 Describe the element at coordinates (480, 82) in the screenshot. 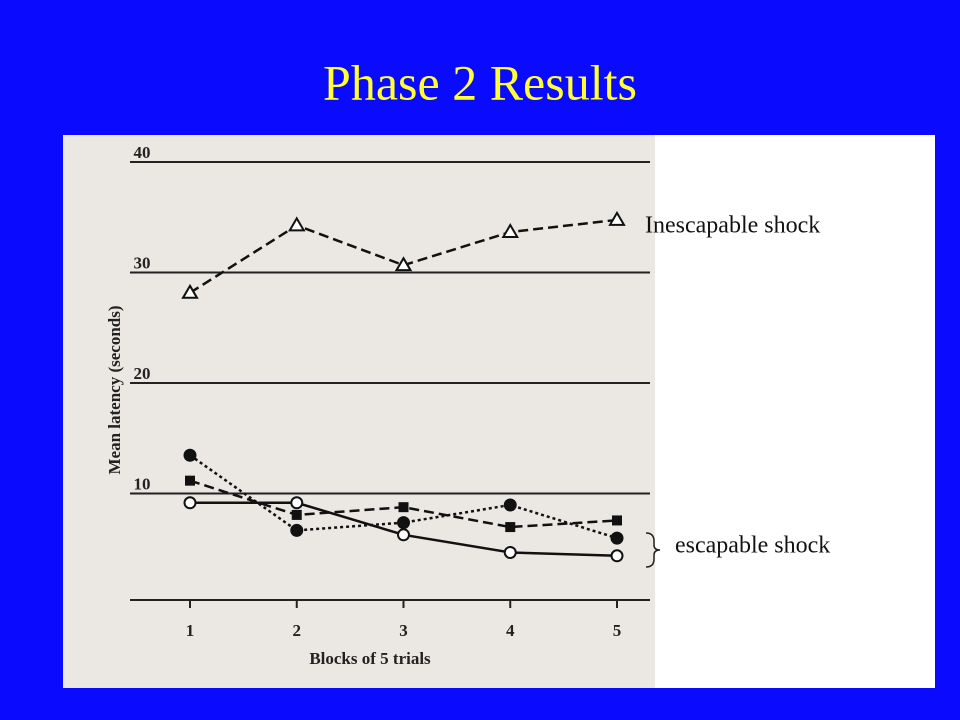

I see `slide-title: Phase 2 Results` at that location.